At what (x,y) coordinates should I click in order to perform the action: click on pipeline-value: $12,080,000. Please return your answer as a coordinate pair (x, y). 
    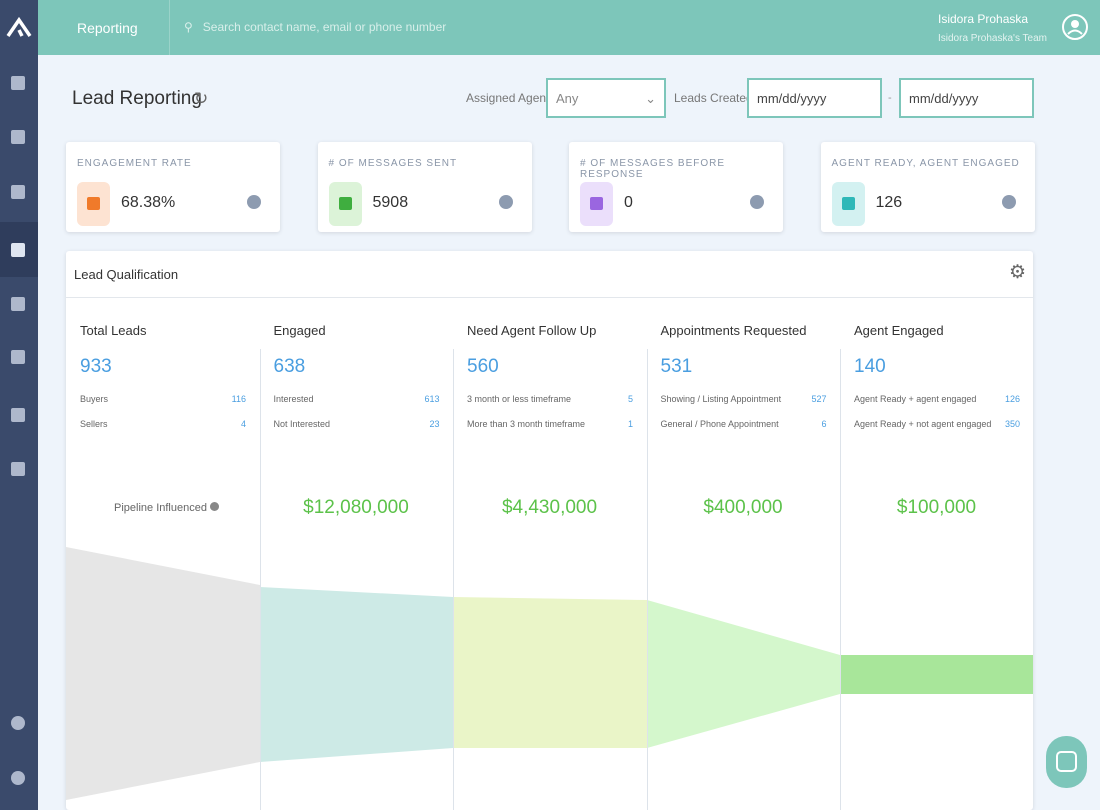
    Looking at the image, I should click on (356, 507).